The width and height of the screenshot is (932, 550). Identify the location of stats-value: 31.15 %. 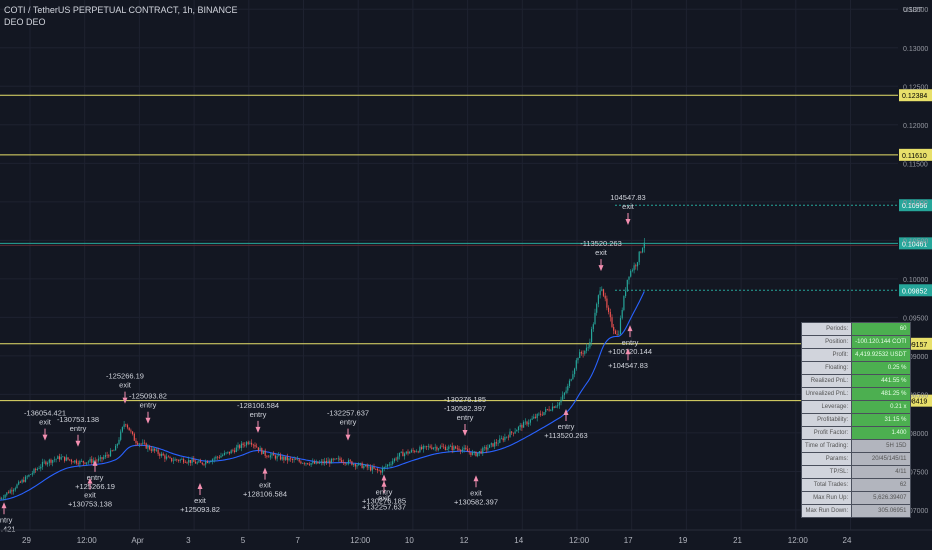
(881, 420).